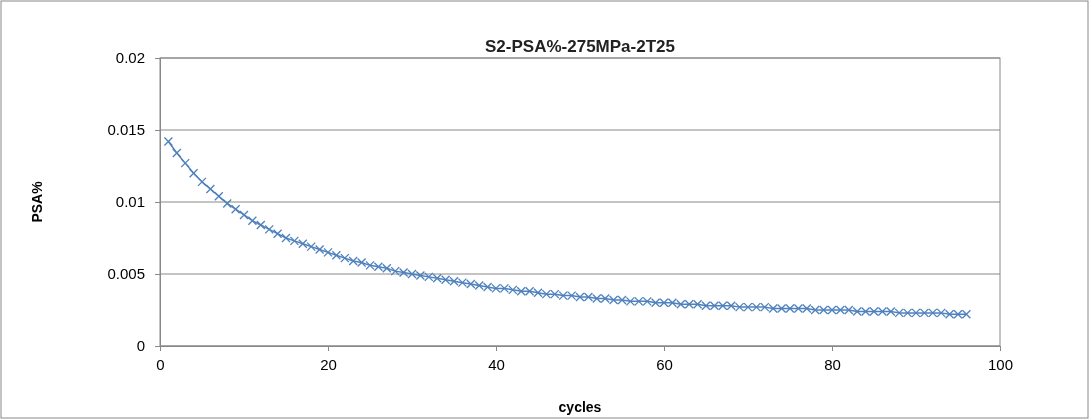  Describe the element at coordinates (37, 201) in the screenshot. I see `y-axis-title: PSA%` at that location.